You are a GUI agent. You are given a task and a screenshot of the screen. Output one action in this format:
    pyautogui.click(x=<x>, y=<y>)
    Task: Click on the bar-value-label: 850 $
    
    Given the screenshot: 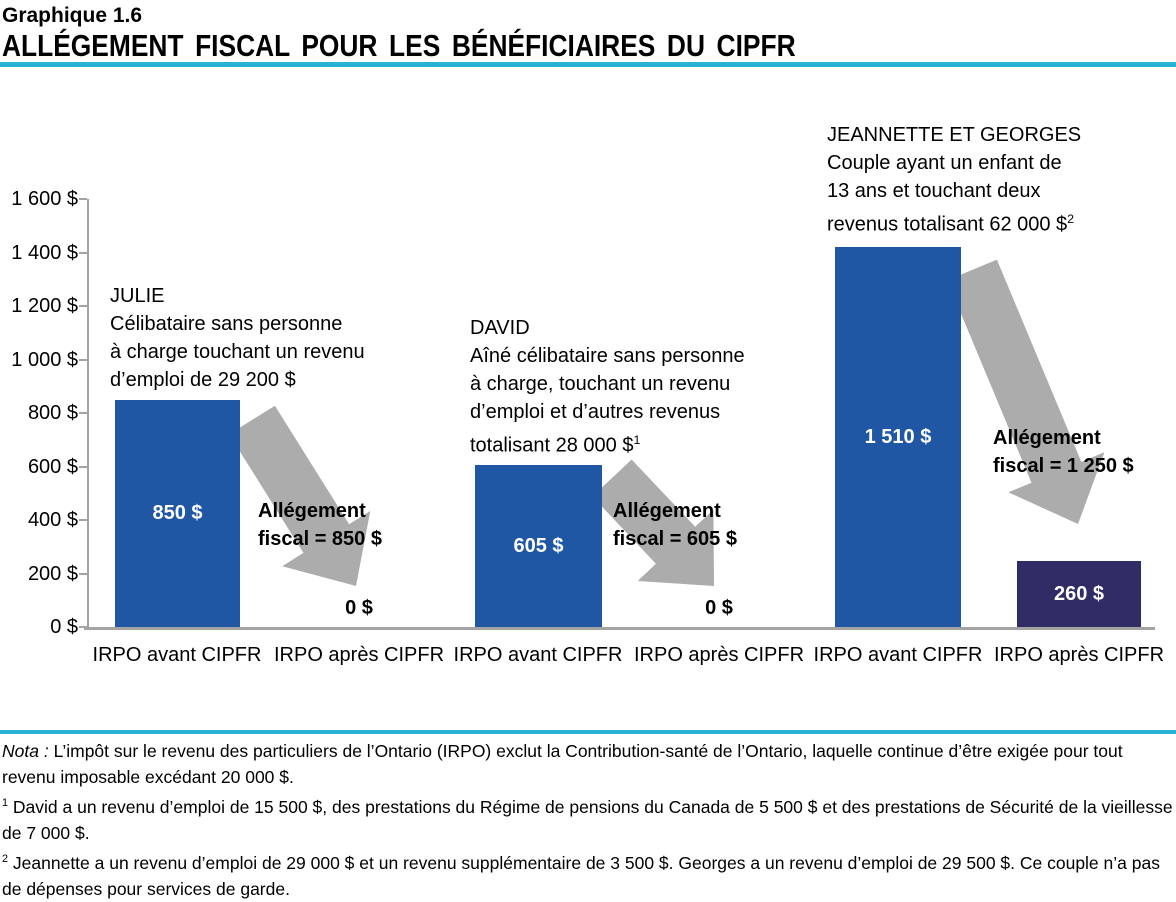 What is the action you would take?
    pyautogui.click(x=177, y=513)
    